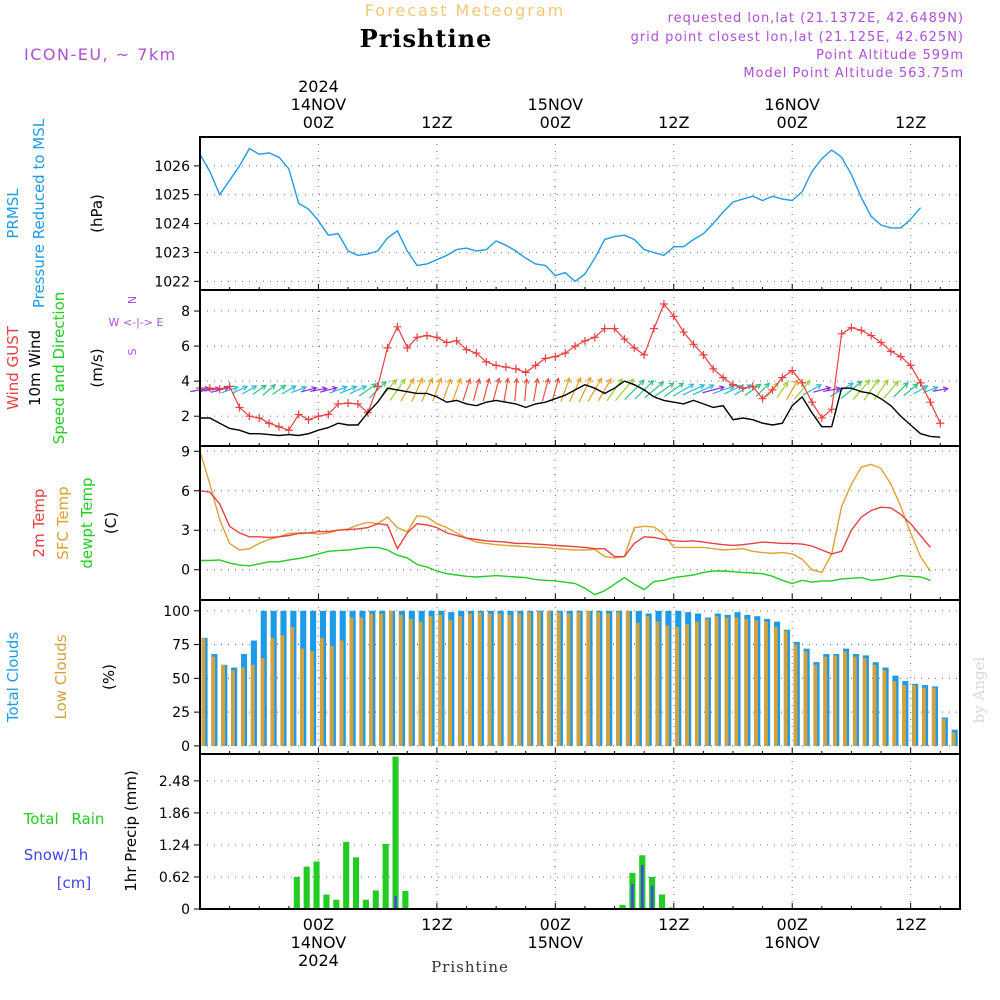 The width and height of the screenshot is (1000, 1000). Describe the element at coordinates (59, 368) in the screenshot. I see `panel-label: Speed and Direction` at that location.